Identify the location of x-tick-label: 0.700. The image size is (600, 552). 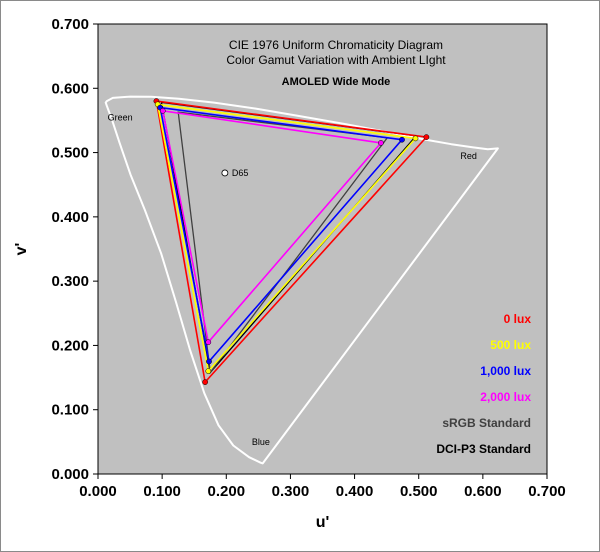
(547, 491).